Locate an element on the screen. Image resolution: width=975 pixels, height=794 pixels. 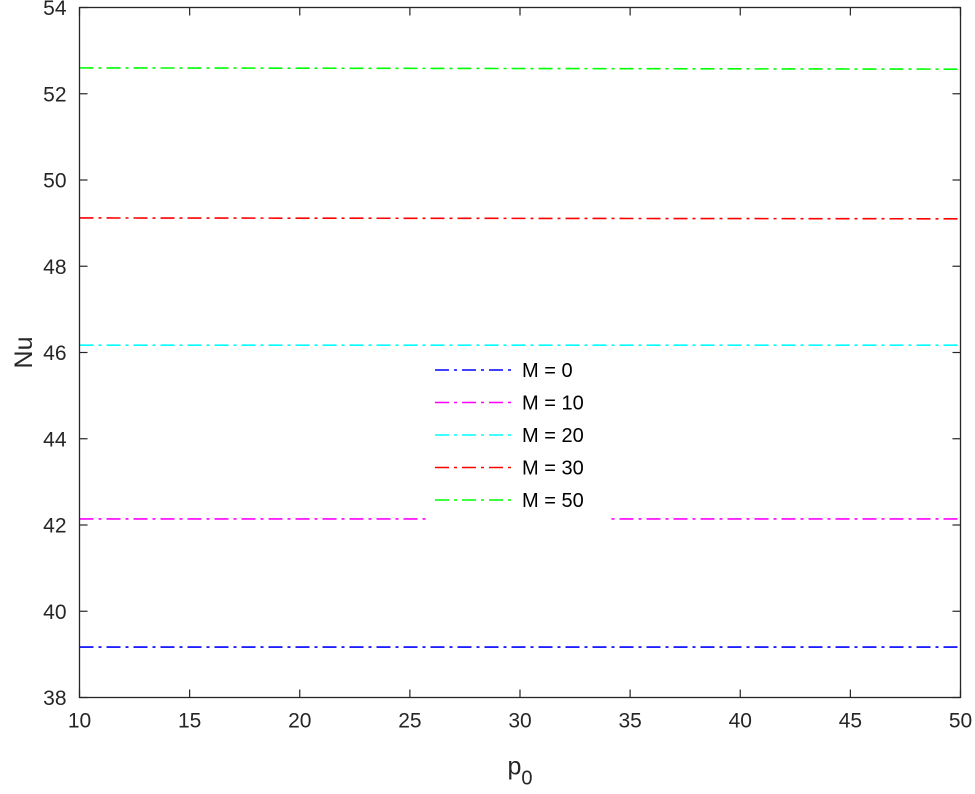
y-tick-label: 38 is located at coordinates (54, 698).